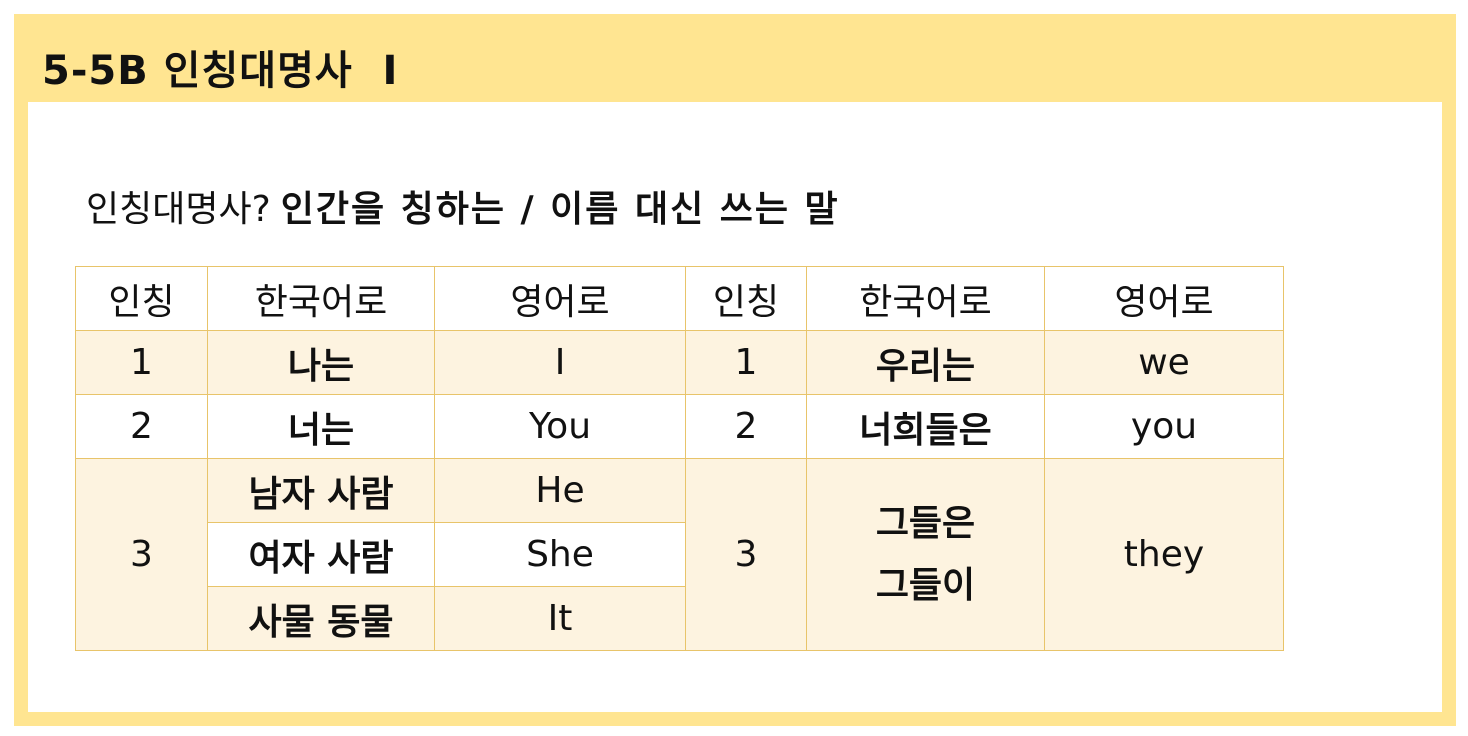  What do you see at coordinates (560, 554) in the screenshot?
I see `cell-english: She` at bounding box center [560, 554].